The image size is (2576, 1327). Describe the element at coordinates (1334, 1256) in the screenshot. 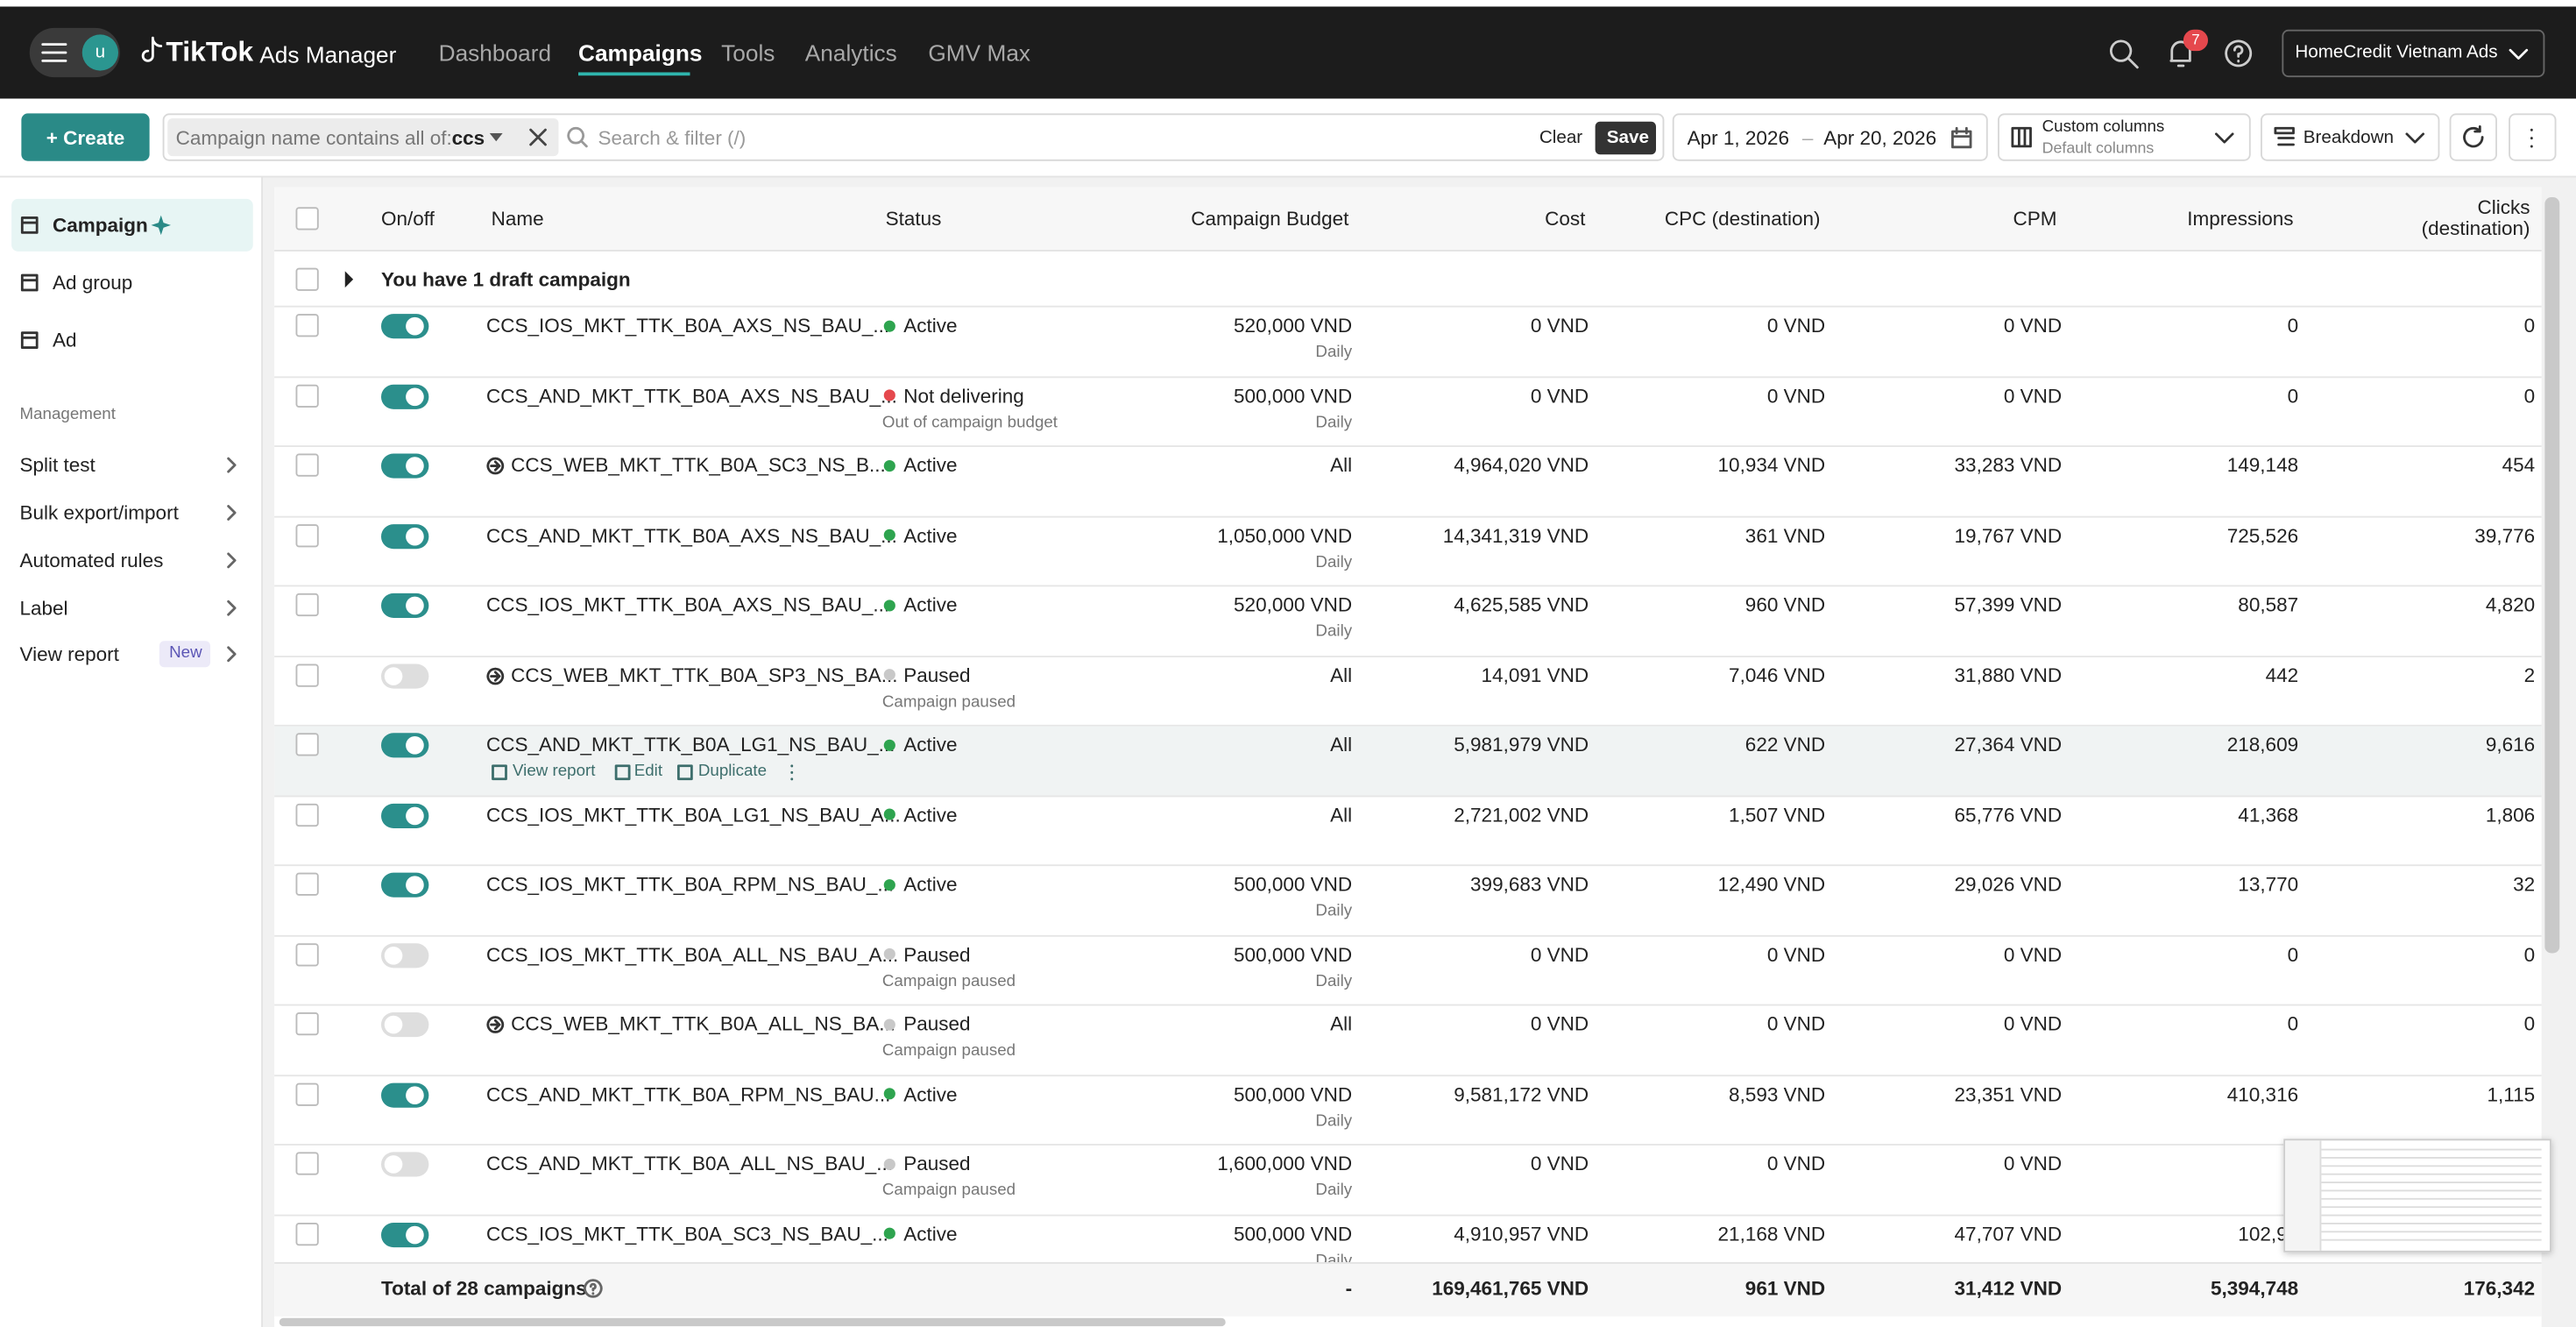

I see `budget-period: Daily` at that location.